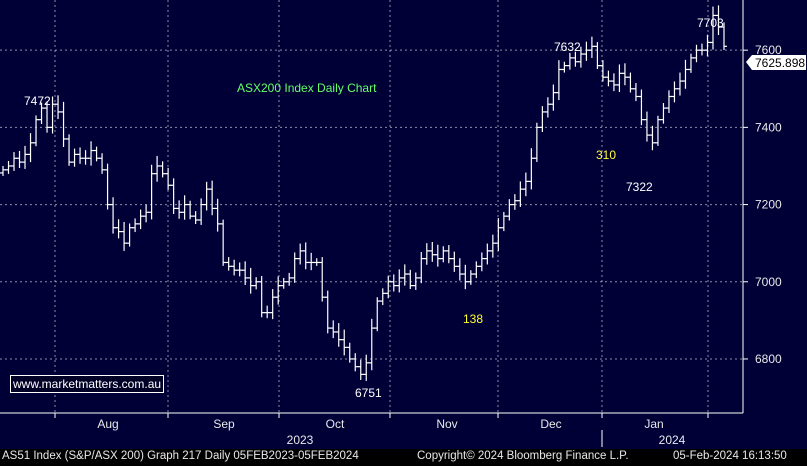 The width and height of the screenshot is (807, 466). I want to click on chart-title: ASX200 Index Daily Chart, so click(307, 88).